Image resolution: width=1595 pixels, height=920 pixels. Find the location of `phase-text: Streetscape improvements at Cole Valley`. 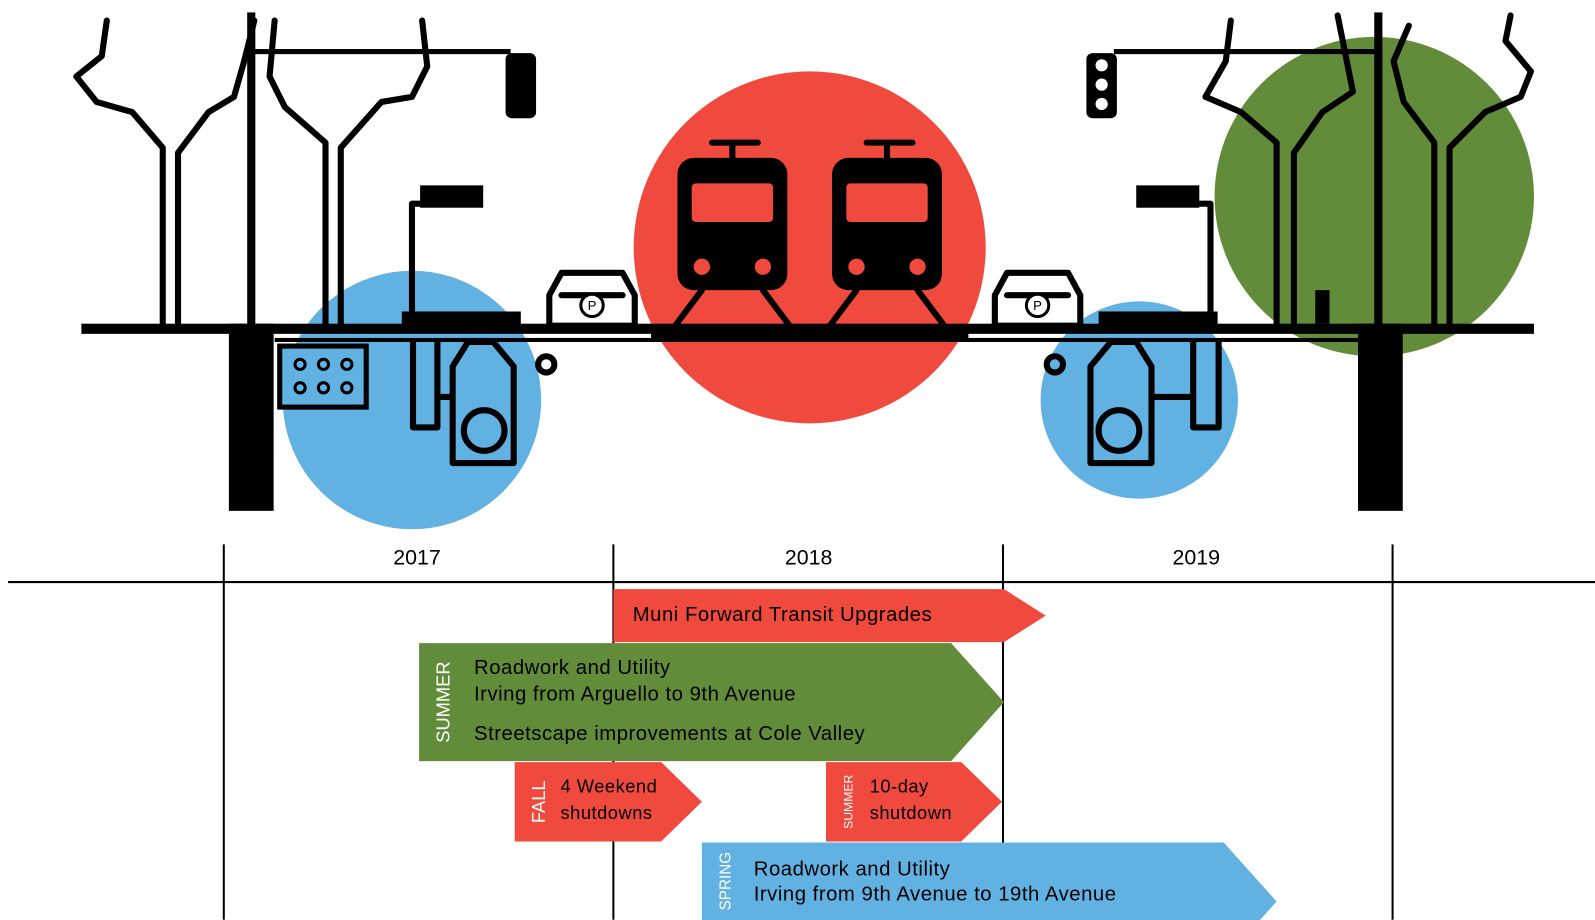

phase-text: Streetscape improvements at Cole Valley is located at coordinates (670, 734).